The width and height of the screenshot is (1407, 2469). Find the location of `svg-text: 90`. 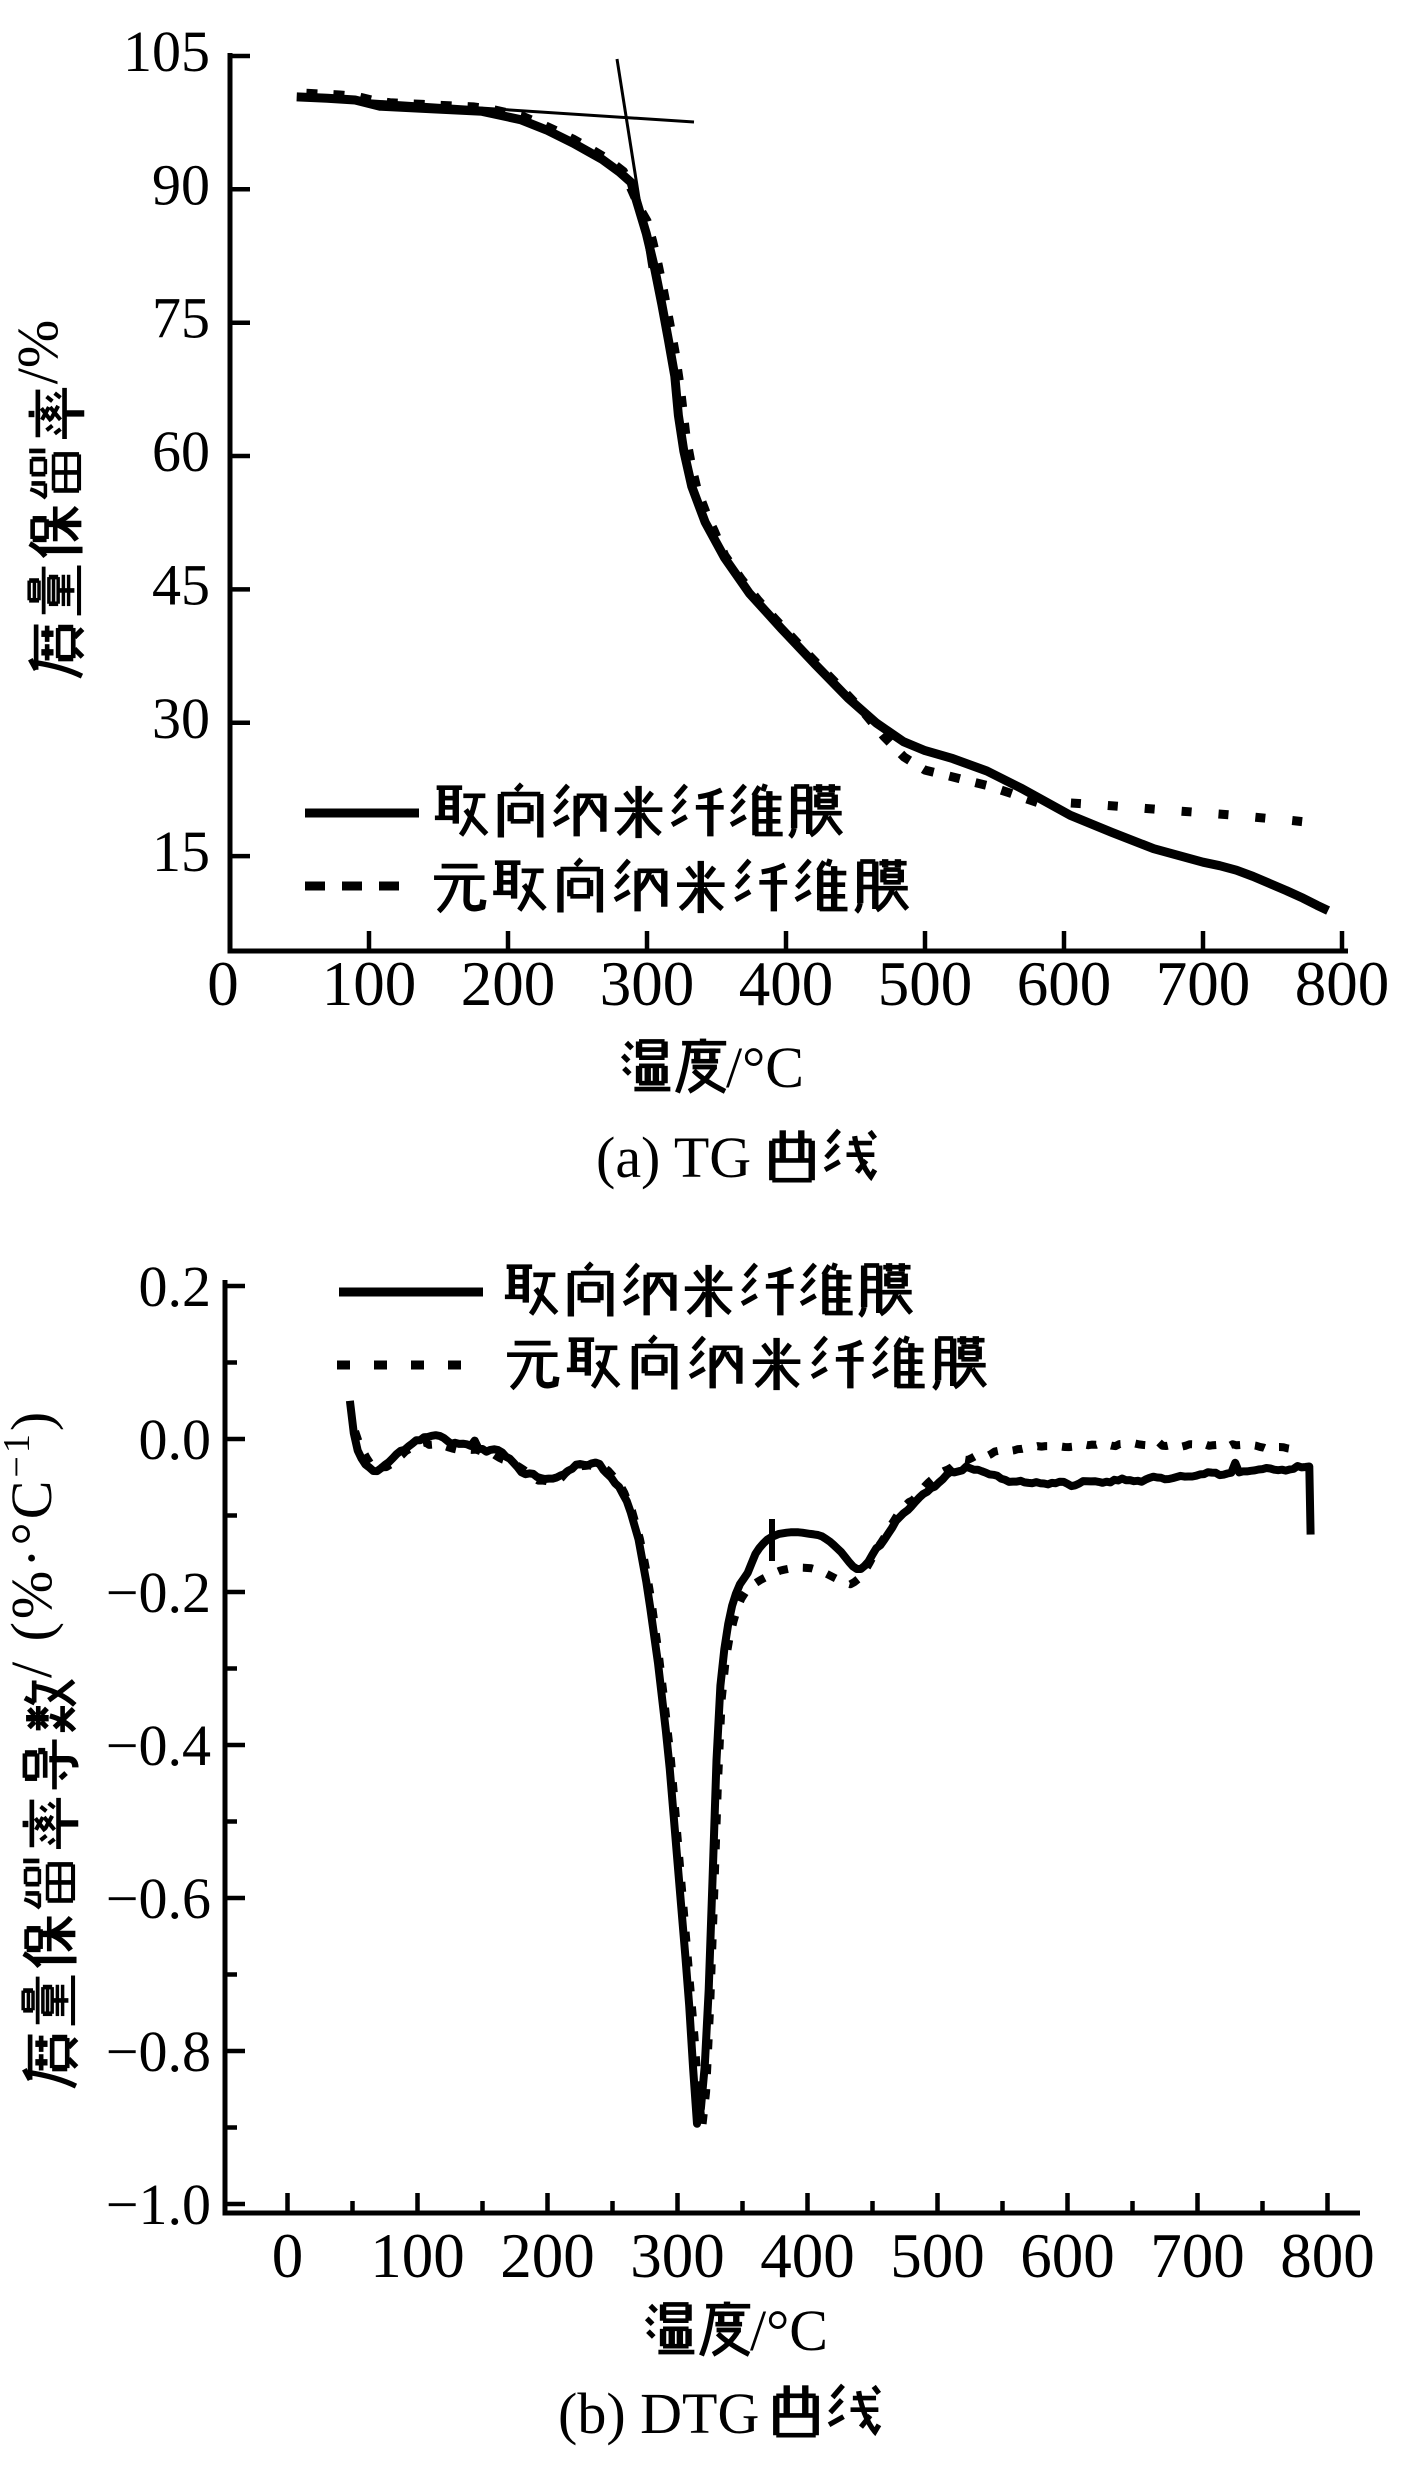

svg-text: 90 is located at coordinates (181, 184).